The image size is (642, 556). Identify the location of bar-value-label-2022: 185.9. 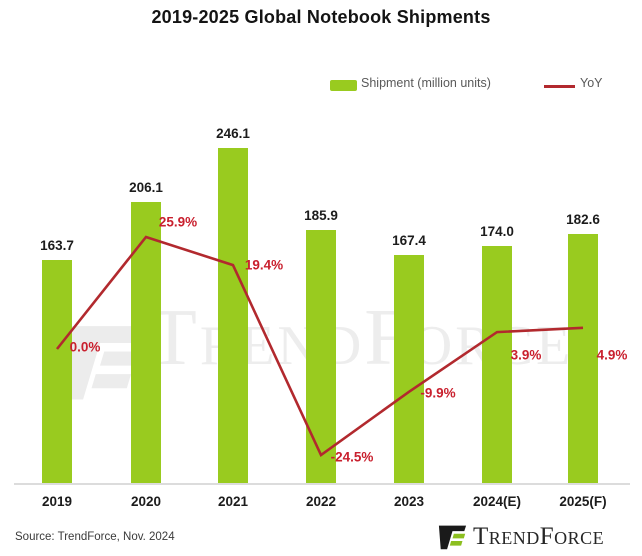
(321, 215).